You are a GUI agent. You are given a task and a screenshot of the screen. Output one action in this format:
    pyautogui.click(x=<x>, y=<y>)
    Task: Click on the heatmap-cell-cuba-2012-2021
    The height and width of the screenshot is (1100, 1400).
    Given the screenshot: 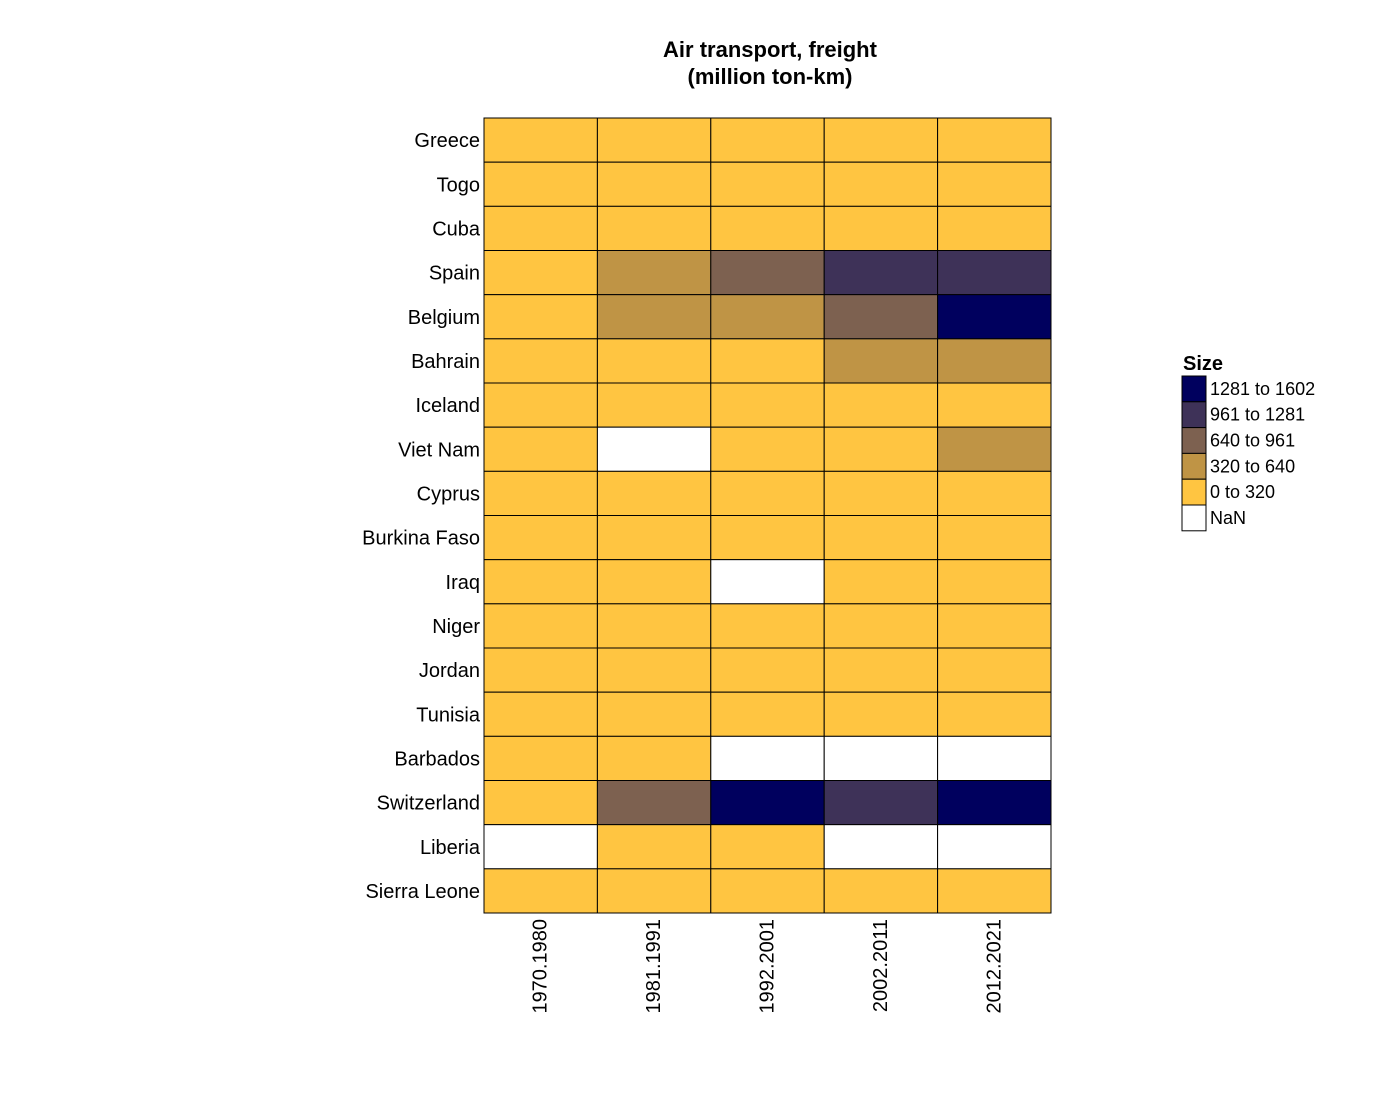 What is the action you would take?
    pyautogui.click(x=994, y=228)
    